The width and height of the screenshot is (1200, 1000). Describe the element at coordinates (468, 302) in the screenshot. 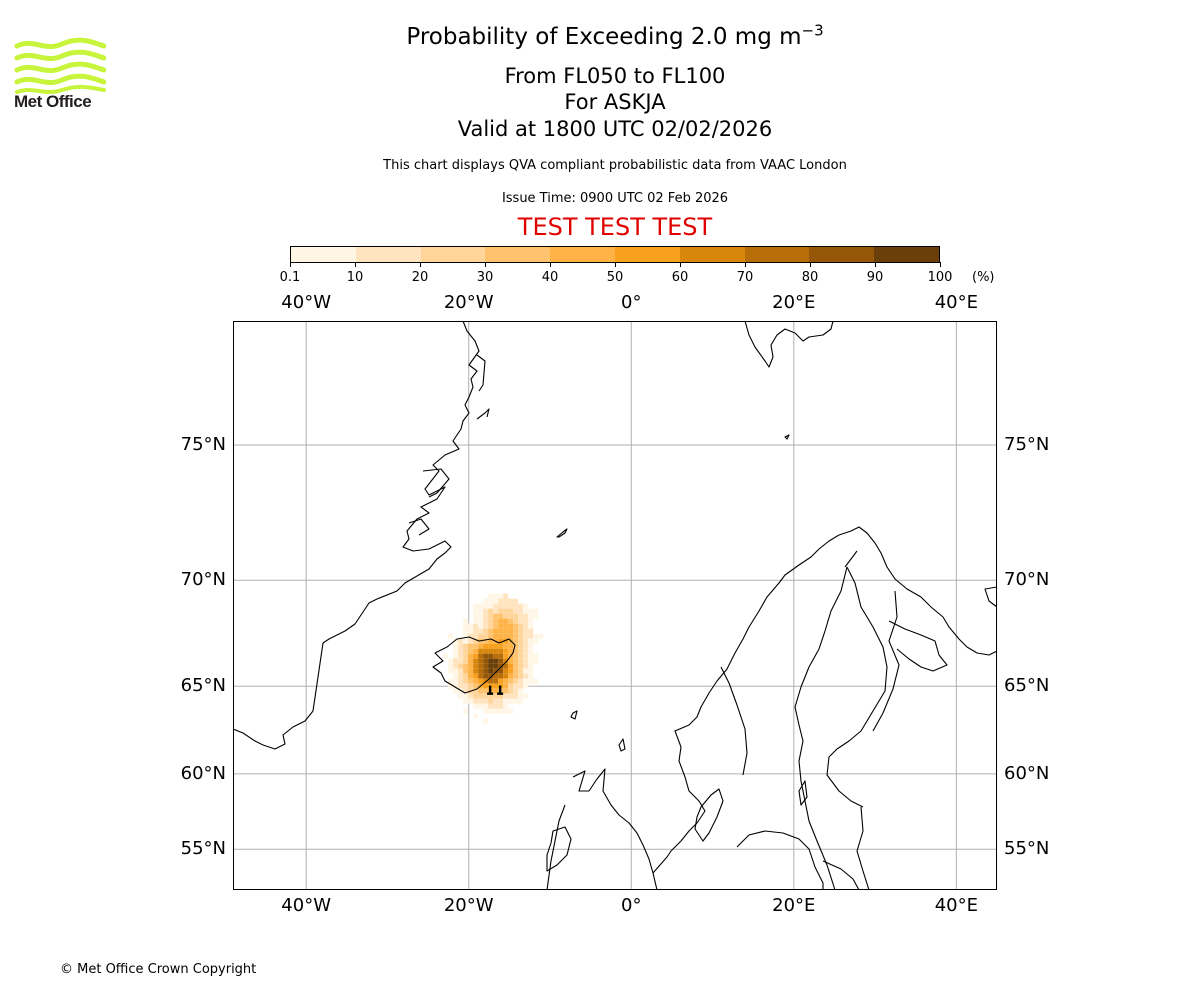

I see `longitude-label-top: 20°W` at that location.